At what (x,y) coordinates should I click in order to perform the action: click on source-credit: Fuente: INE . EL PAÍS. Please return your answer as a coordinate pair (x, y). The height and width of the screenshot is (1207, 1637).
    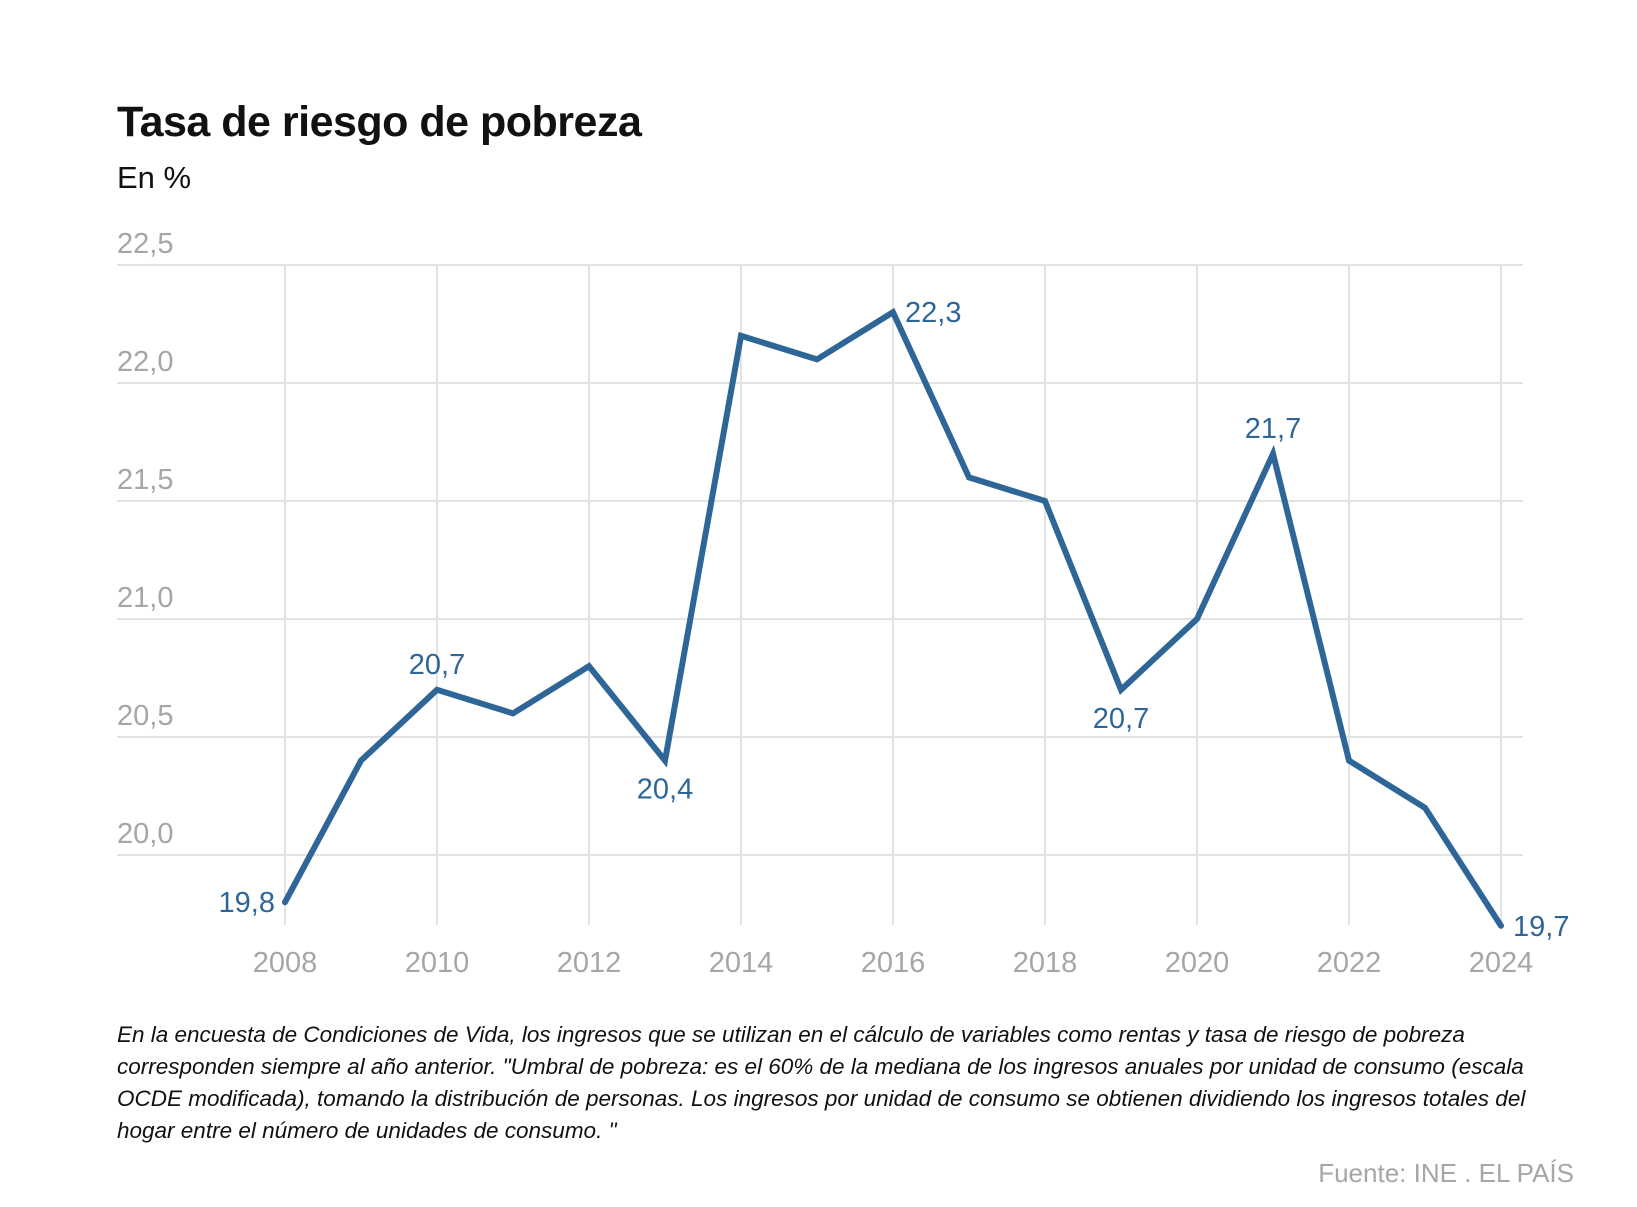
    Looking at the image, I should click on (1446, 1173).